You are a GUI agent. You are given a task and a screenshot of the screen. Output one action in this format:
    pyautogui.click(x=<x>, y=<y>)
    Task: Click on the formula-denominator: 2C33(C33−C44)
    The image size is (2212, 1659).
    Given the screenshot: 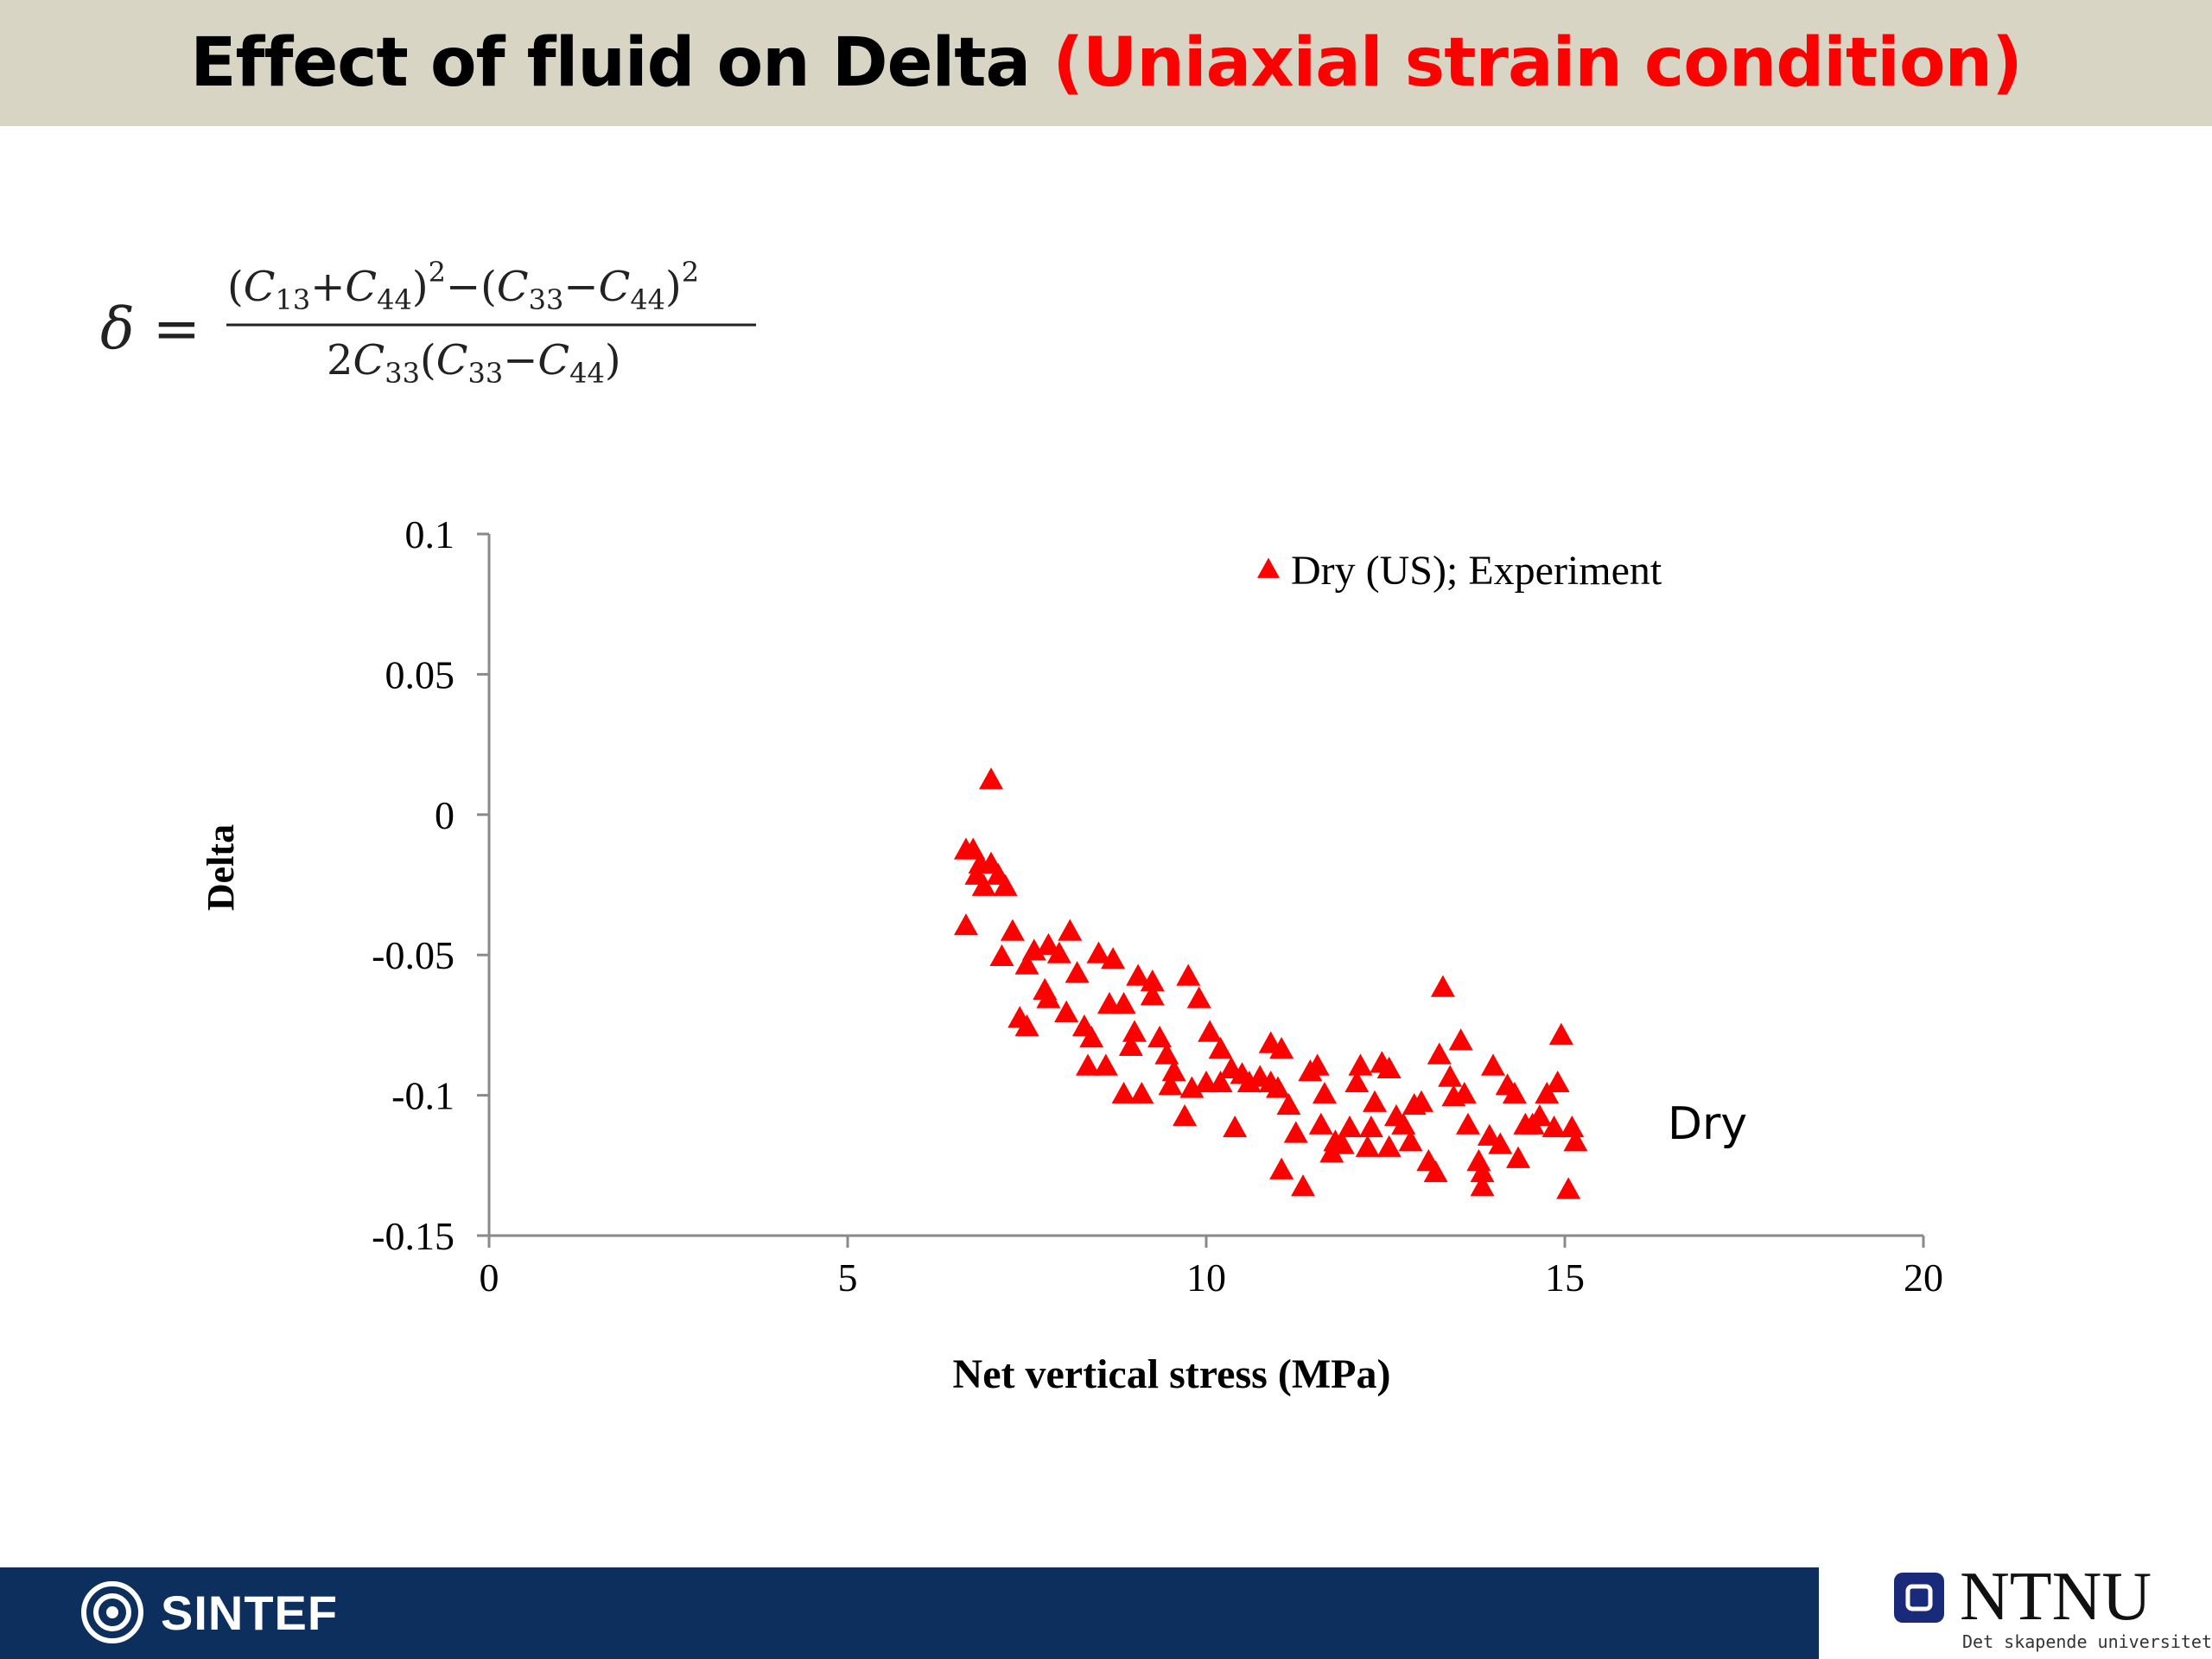 What is the action you would take?
    pyautogui.click(x=474, y=363)
    